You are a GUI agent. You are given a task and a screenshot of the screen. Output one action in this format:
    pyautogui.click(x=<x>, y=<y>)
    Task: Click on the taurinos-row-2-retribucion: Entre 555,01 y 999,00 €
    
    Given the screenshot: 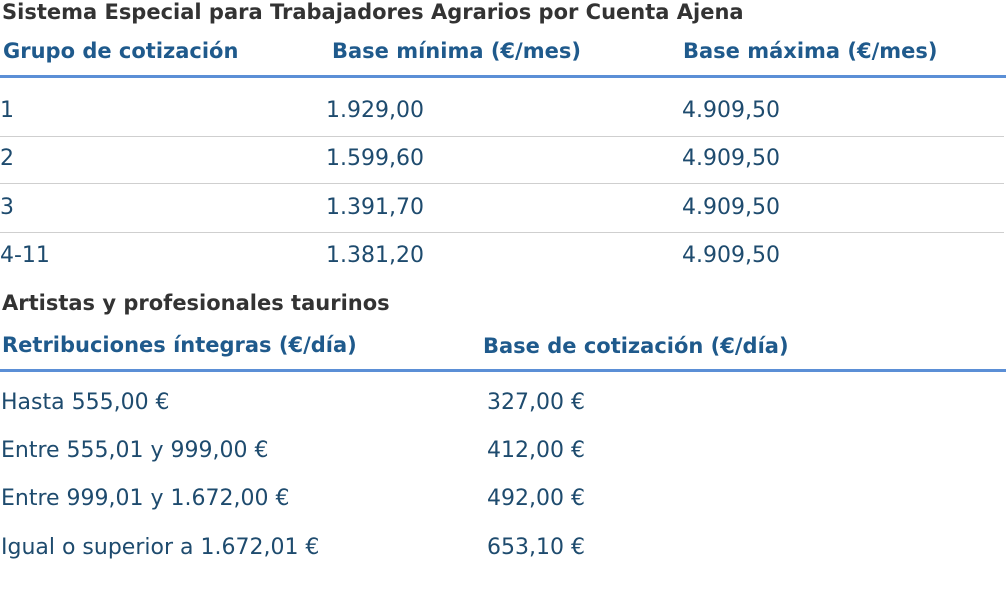 What is the action you would take?
    pyautogui.click(x=135, y=450)
    